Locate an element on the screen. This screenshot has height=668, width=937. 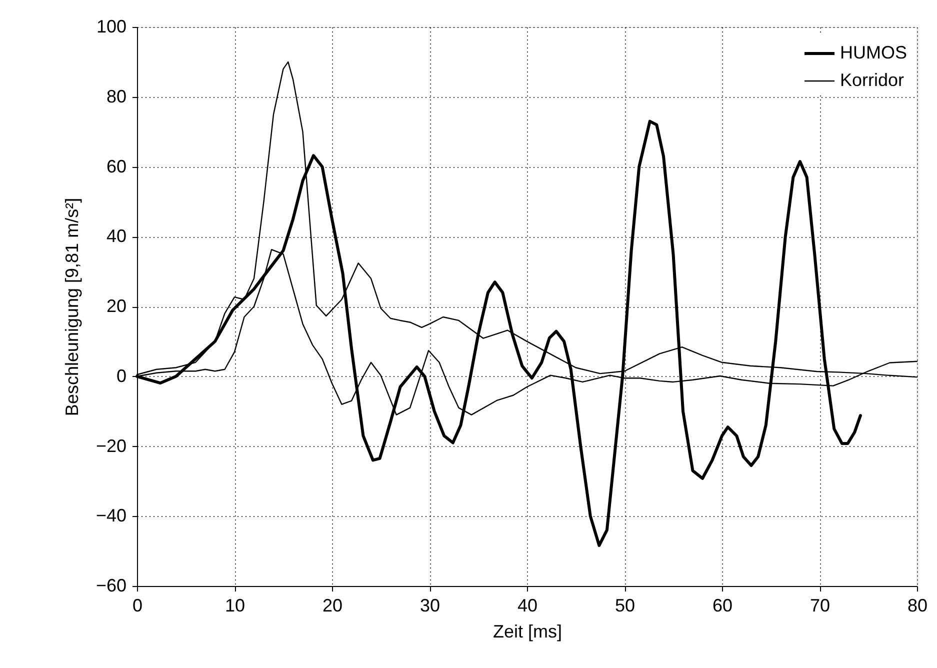
y-tick-label: −60 is located at coordinates (111, 586).